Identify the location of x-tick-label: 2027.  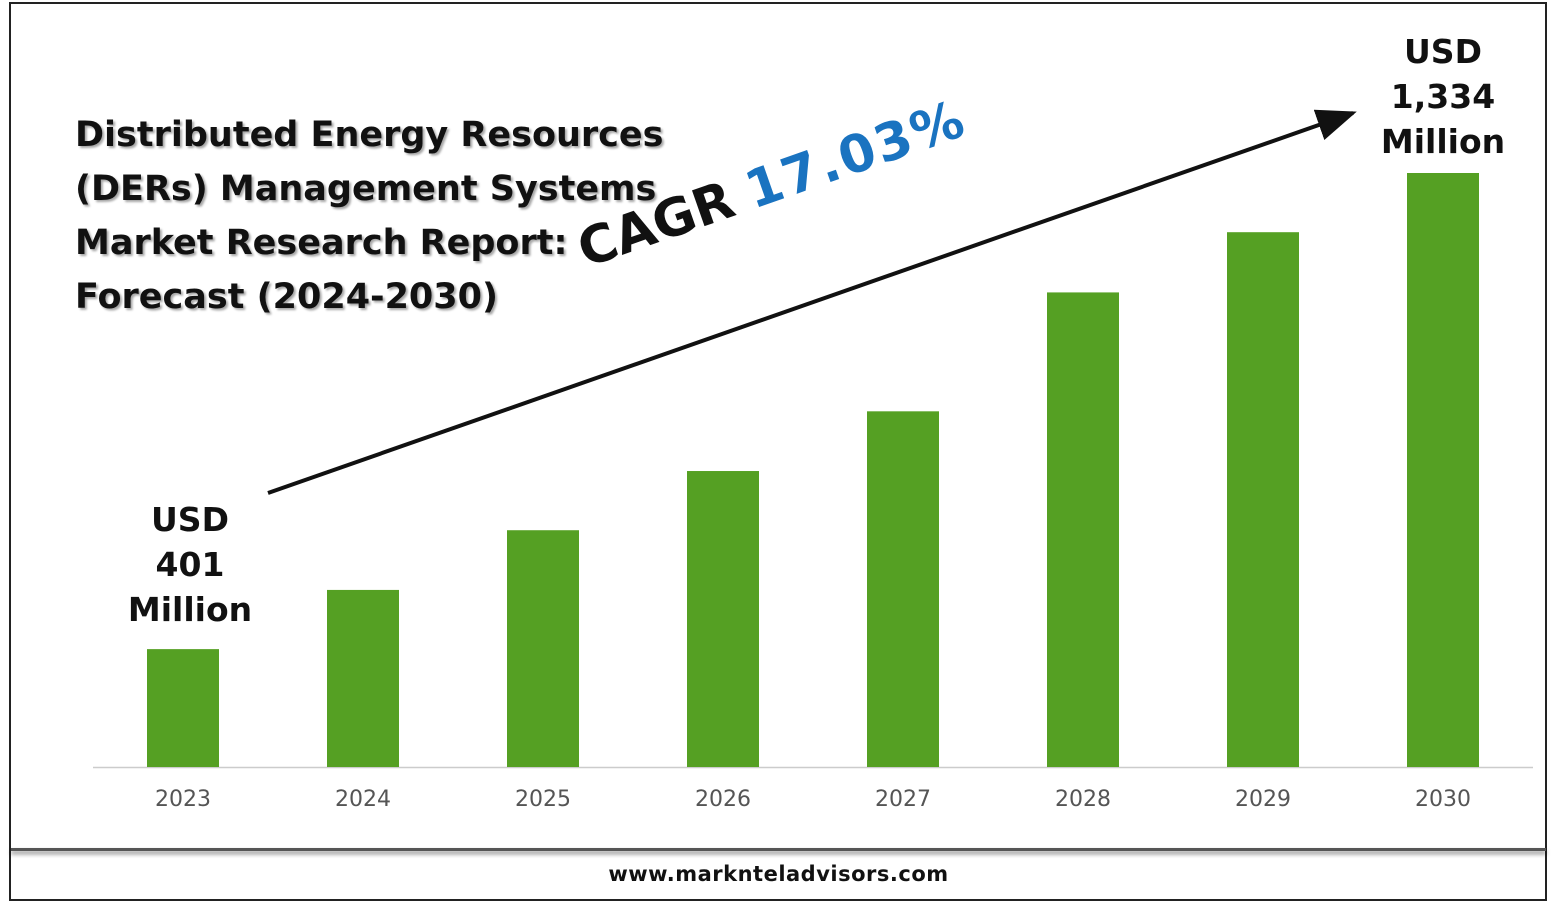
(903, 799).